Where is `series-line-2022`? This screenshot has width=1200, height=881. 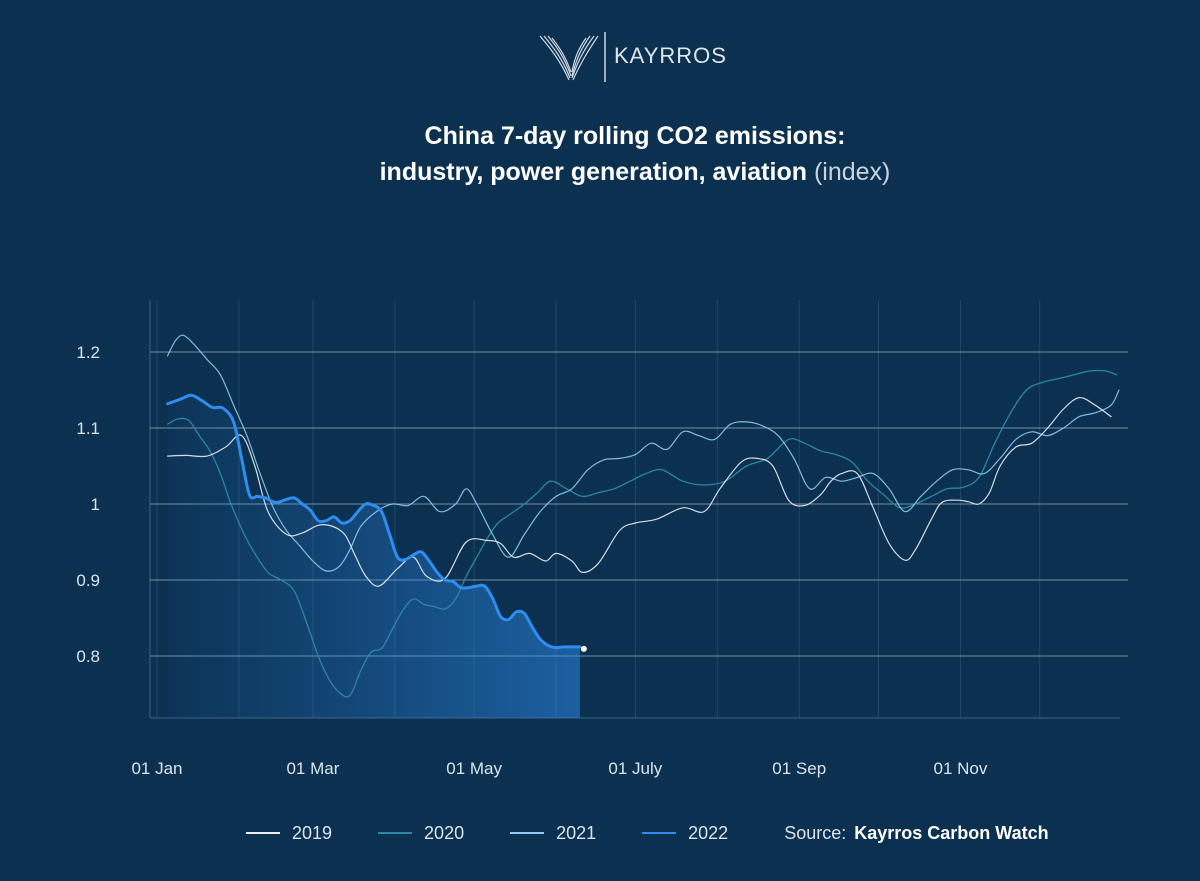 series-line-2022 is located at coordinates (374, 521).